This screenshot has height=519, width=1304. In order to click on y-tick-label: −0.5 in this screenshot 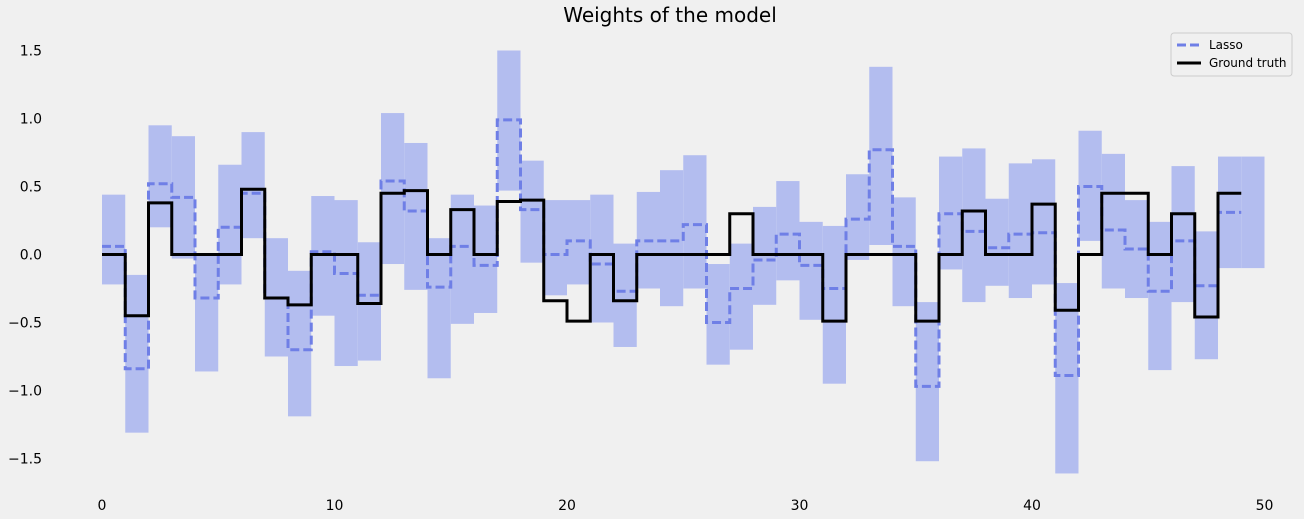, I will do `click(25, 324)`.